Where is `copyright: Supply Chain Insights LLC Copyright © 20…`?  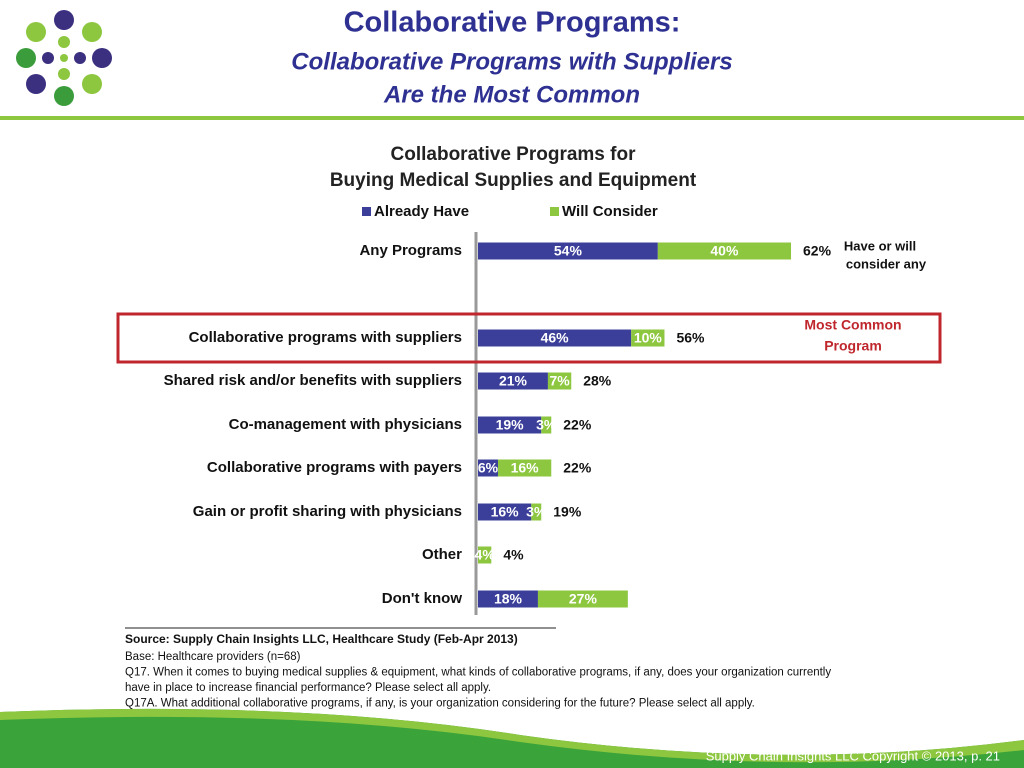
copyright: Supply Chain Insights LLC Copyright © 20… is located at coordinates (853, 755).